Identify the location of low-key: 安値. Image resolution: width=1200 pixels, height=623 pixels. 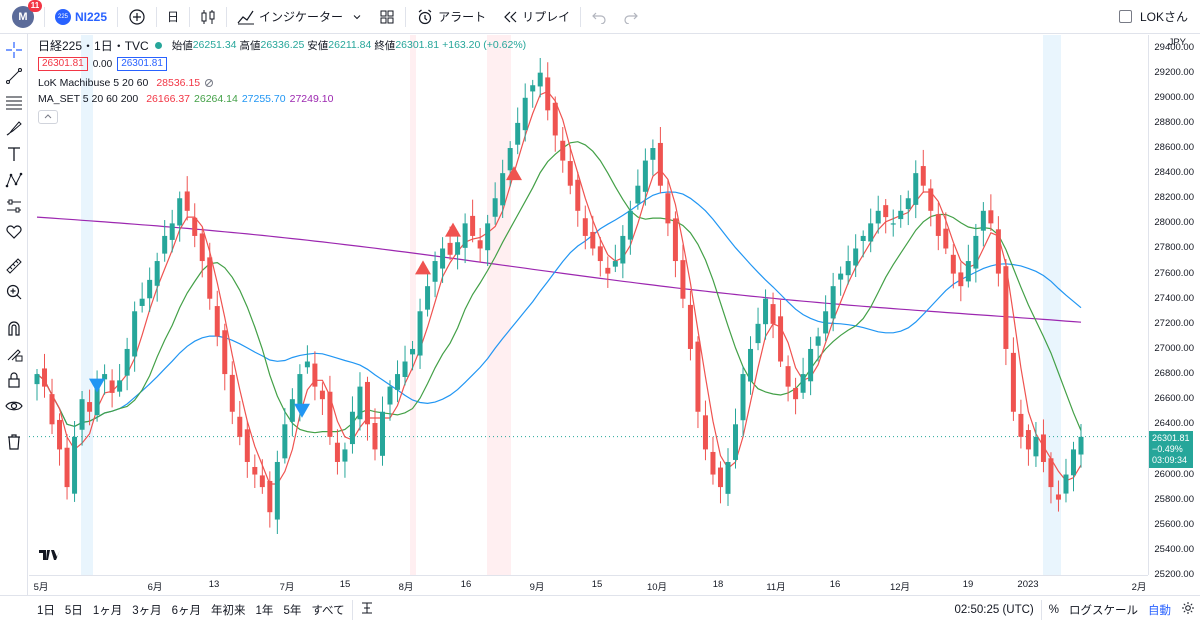
(318, 45).